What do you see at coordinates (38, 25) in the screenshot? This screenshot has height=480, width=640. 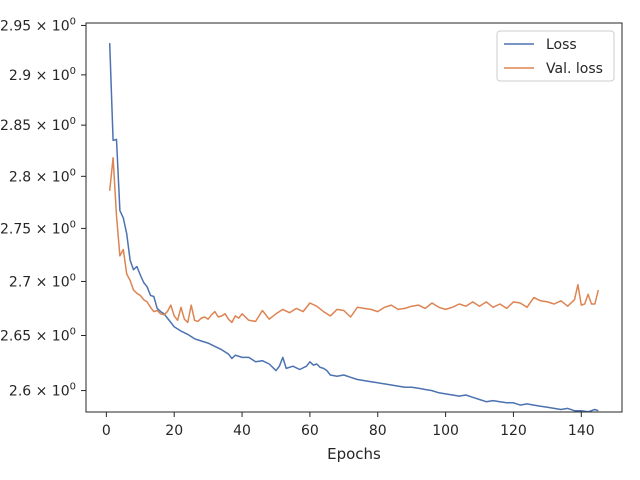 I see `y-tick-label: 2.95 × 100` at bounding box center [38, 25].